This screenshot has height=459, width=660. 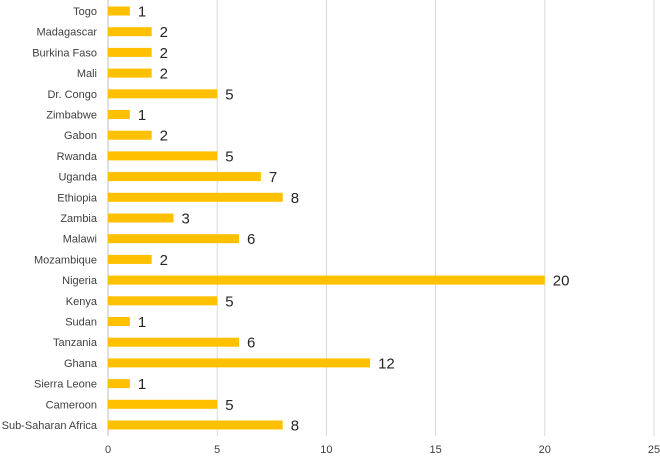 I want to click on data-label: 3, so click(x=186, y=219).